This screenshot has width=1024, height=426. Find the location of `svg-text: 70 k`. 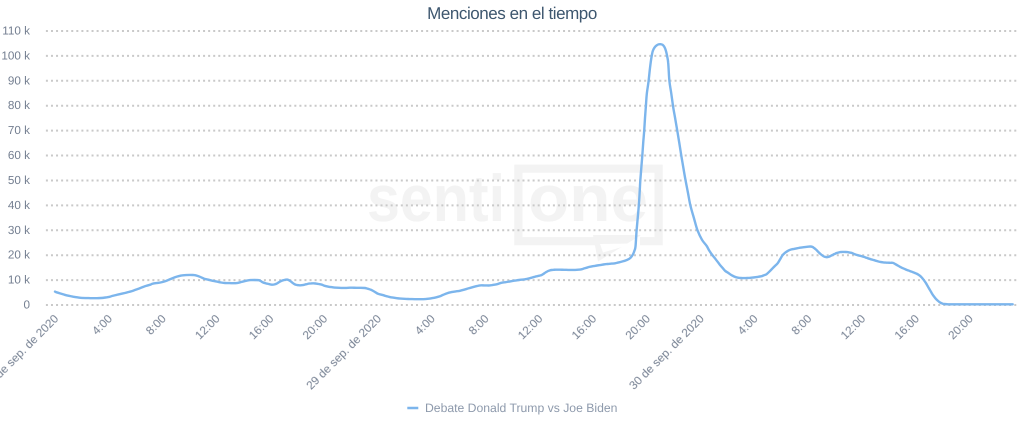

svg-text: 70 k is located at coordinates (19, 130).